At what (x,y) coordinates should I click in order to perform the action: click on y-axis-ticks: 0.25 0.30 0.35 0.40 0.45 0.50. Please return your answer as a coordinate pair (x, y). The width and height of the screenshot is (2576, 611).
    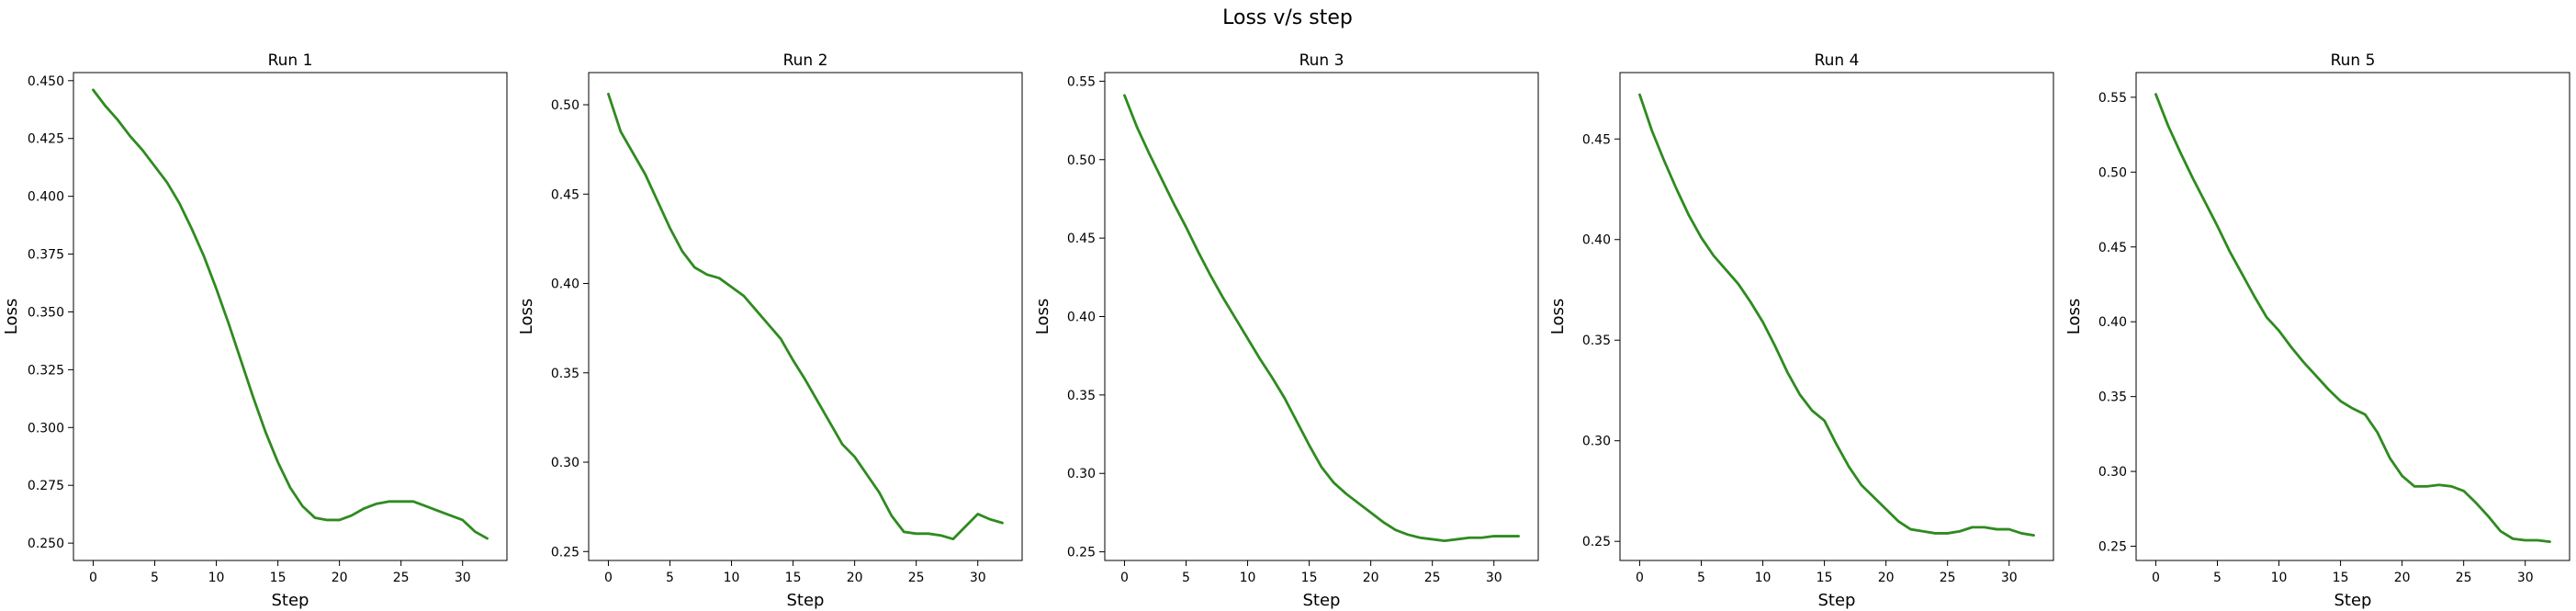
    Looking at the image, I should click on (570, 329).